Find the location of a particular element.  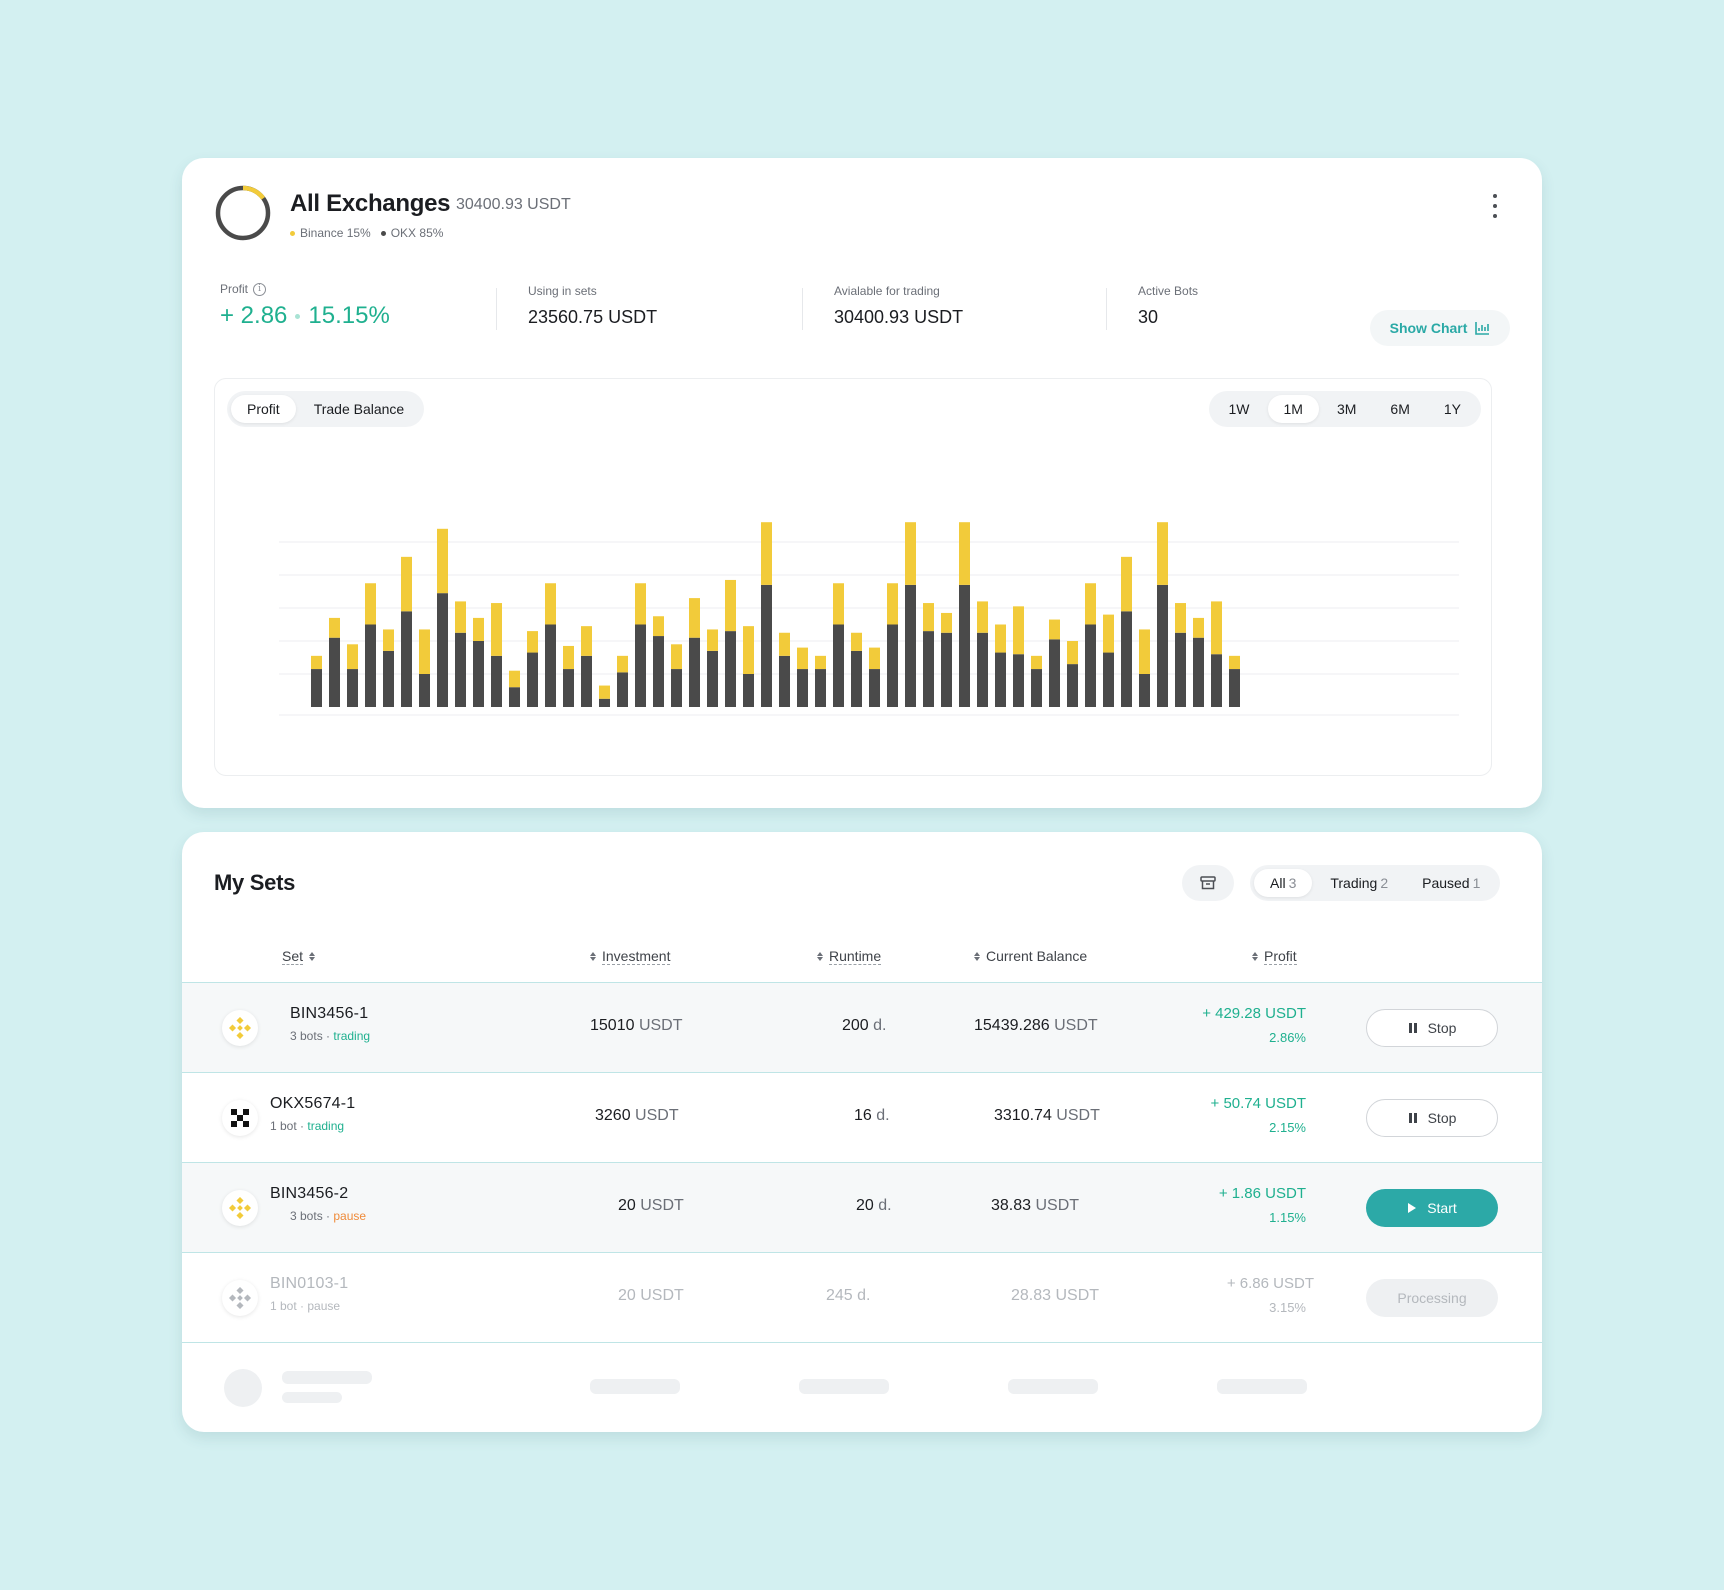

column-profit: Profit is located at coordinates (1274, 956).